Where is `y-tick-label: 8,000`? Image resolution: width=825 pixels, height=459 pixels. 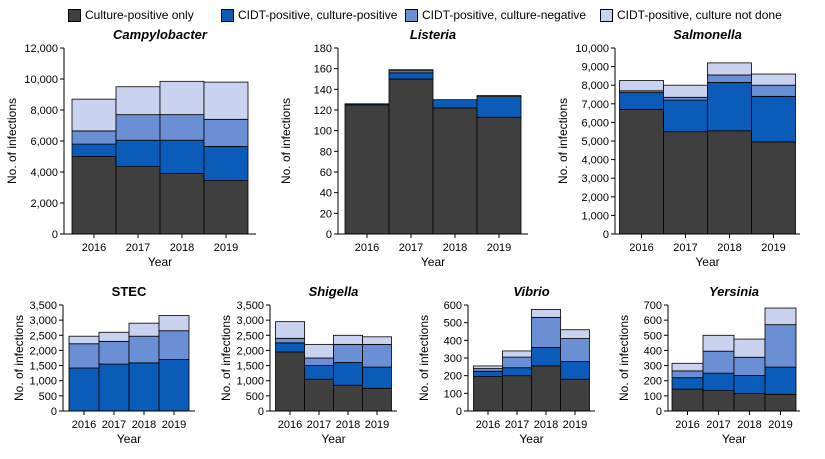 y-tick-label: 8,000 is located at coordinates (44, 111).